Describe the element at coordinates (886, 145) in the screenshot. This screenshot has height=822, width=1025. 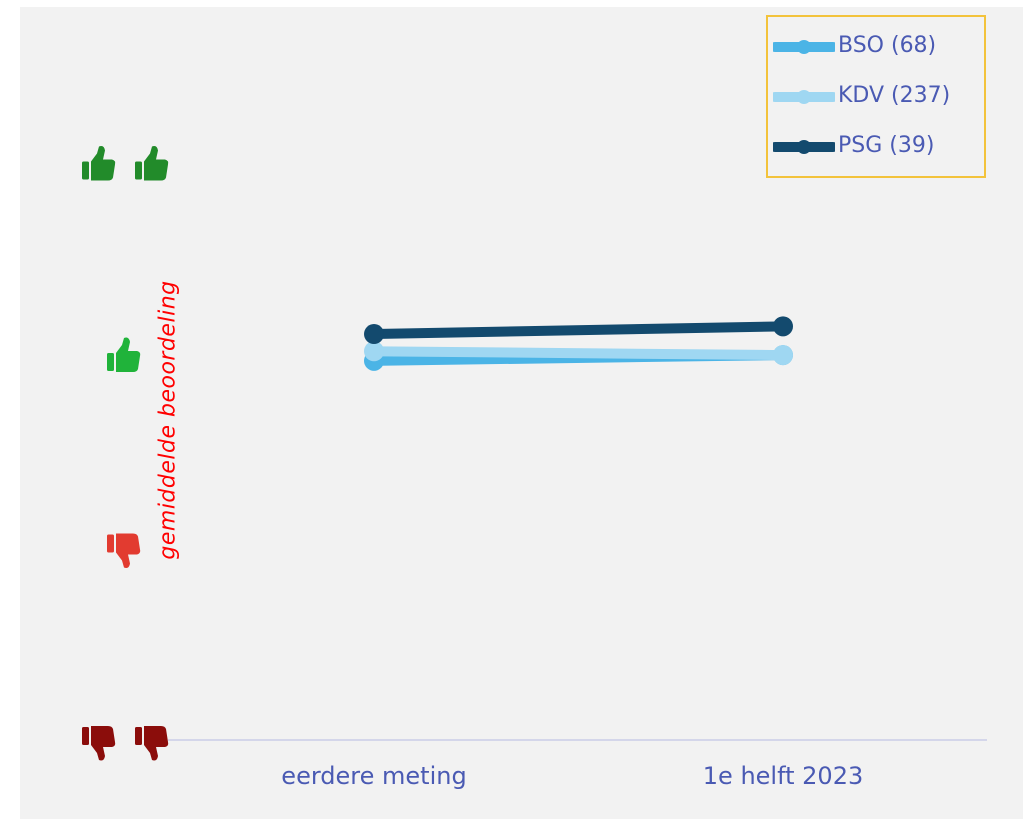
I see `legend-label-psg: PSG (39)` at that location.